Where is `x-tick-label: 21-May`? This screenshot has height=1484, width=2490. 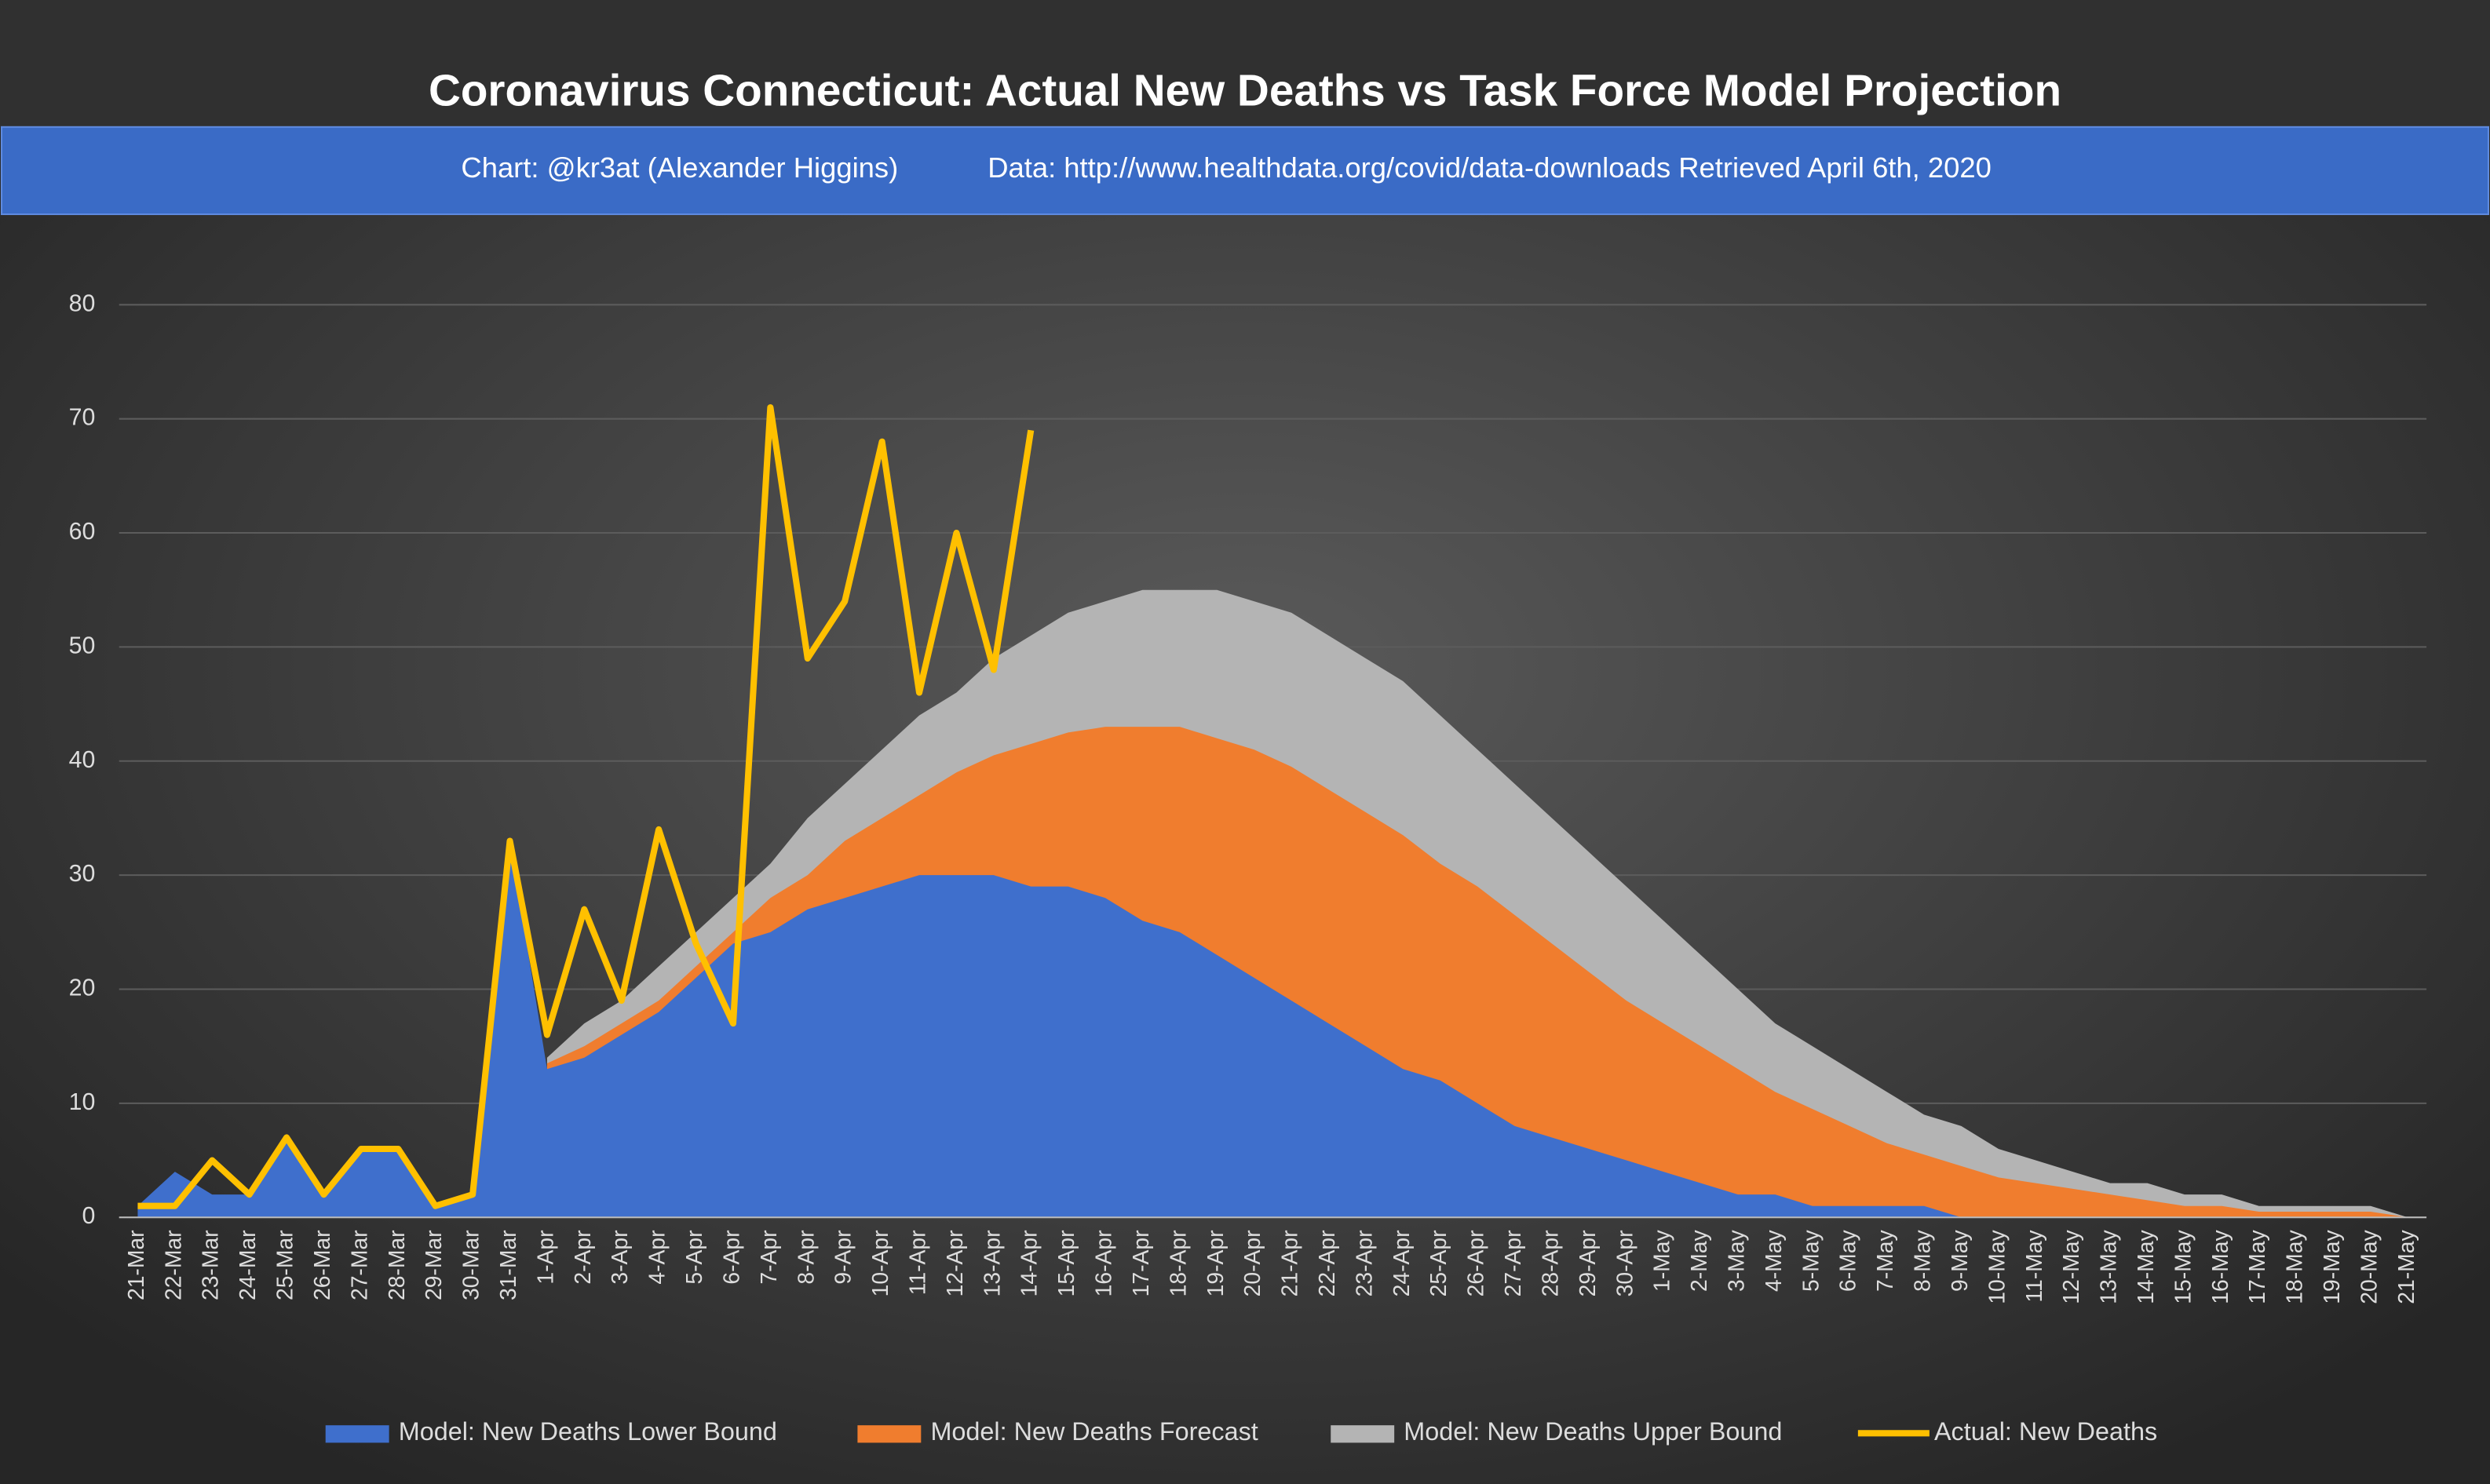 x-tick-label: 21-May is located at coordinates (2406, 1267).